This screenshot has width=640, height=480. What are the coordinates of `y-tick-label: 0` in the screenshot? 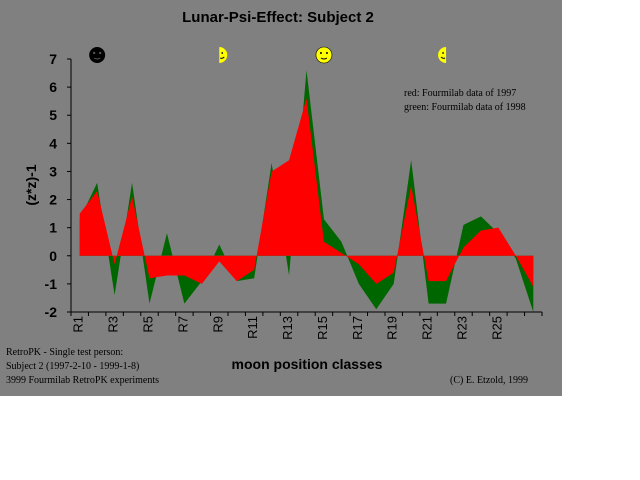 It's located at (53, 256).